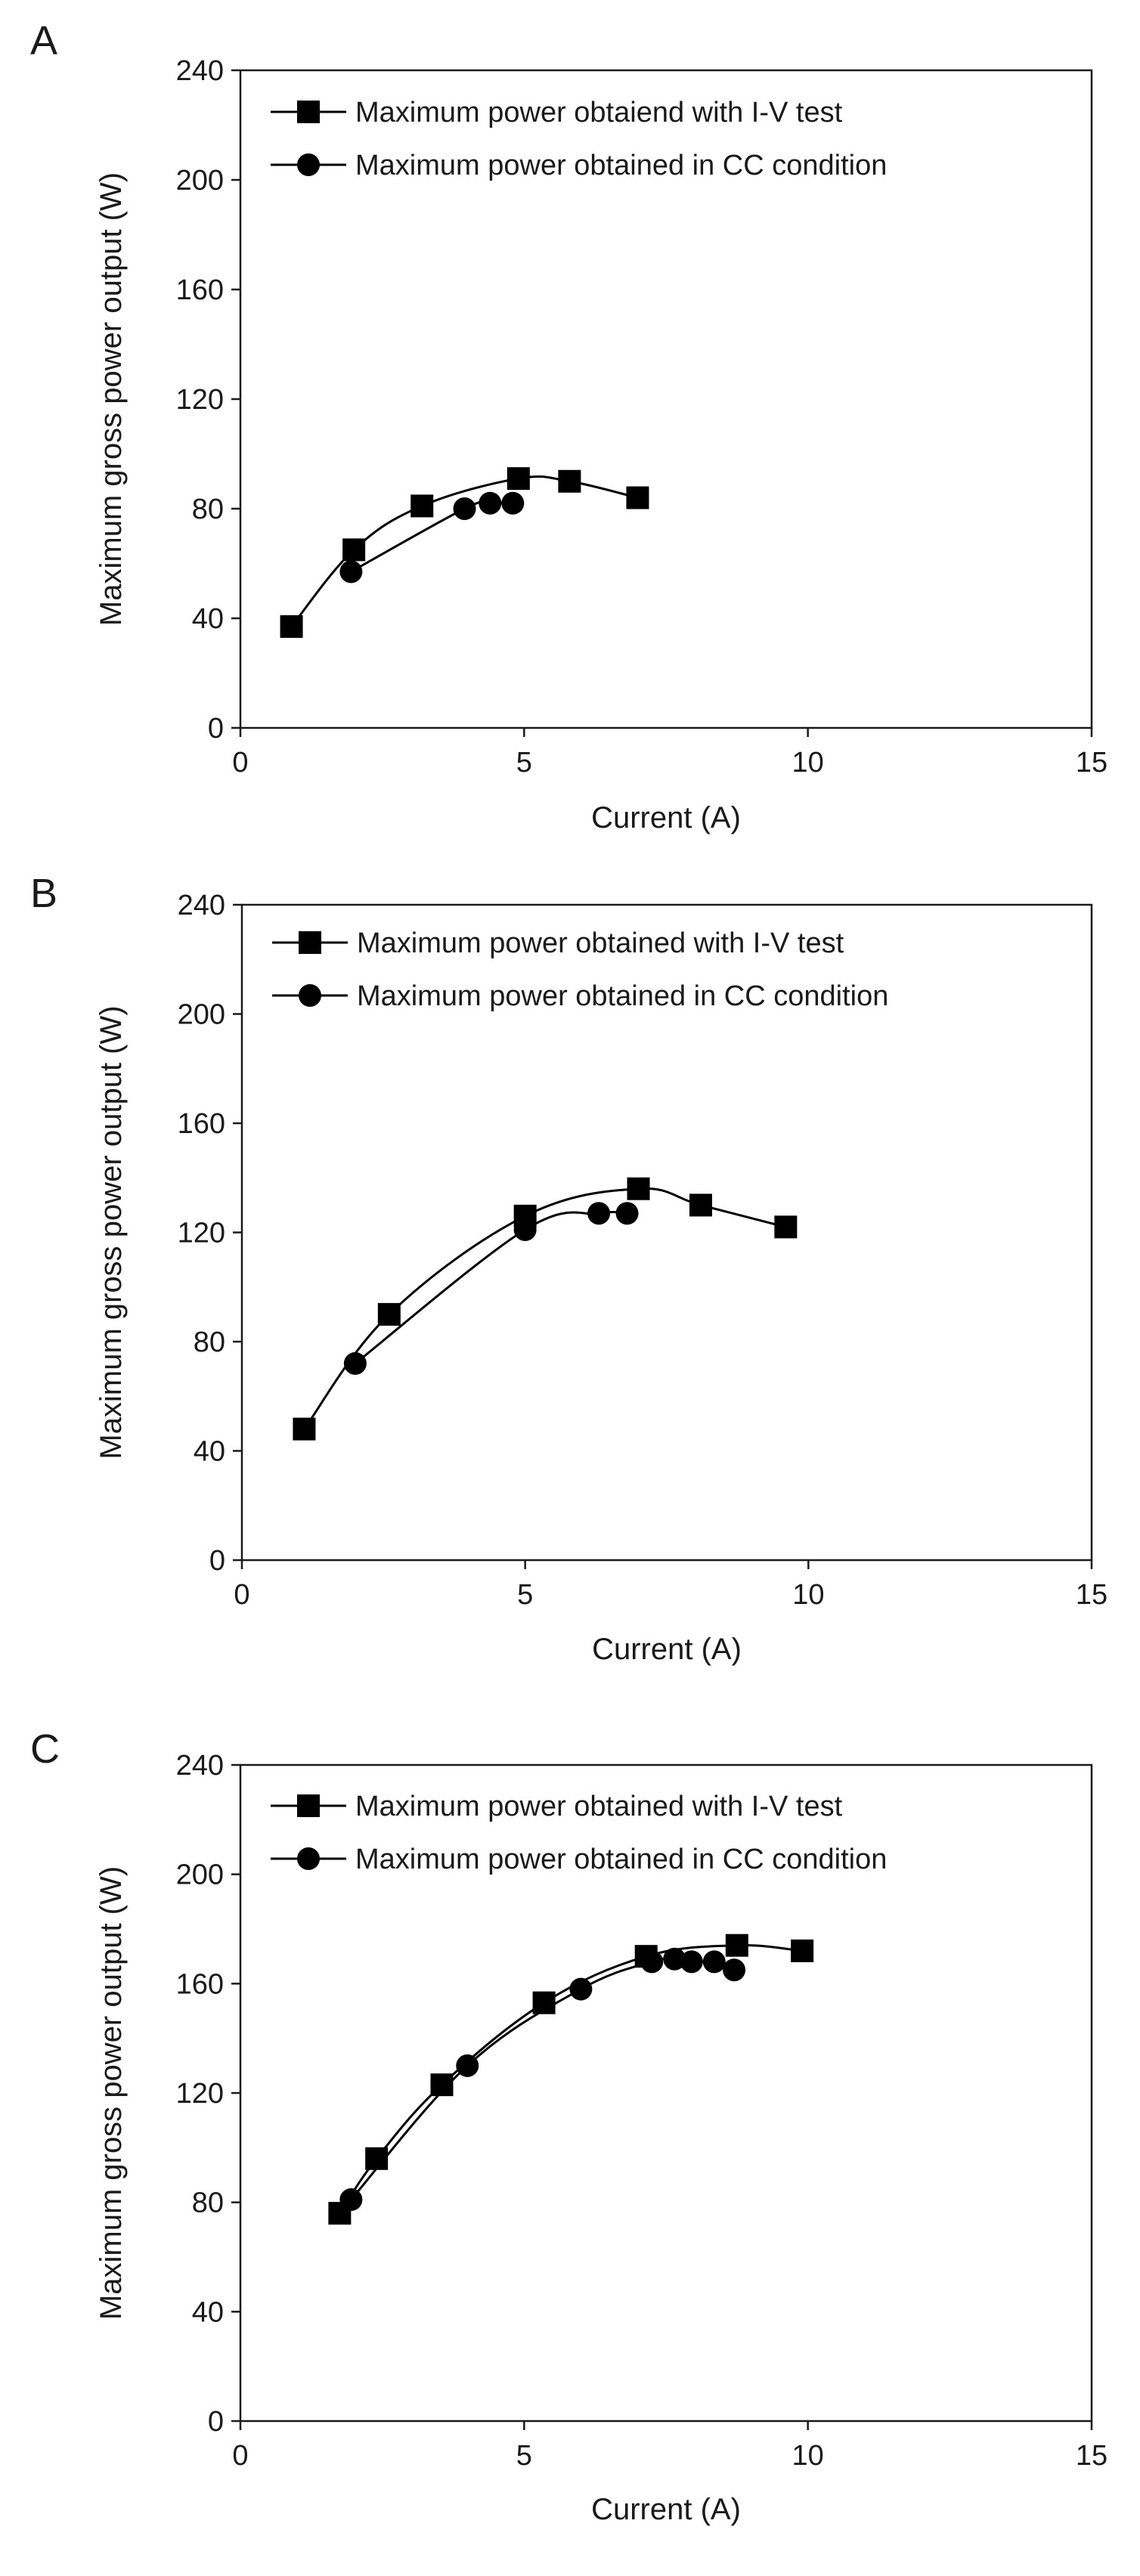  I want to click on legend-label: Maximum power obtaiend with I-V test, so click(599, 113).